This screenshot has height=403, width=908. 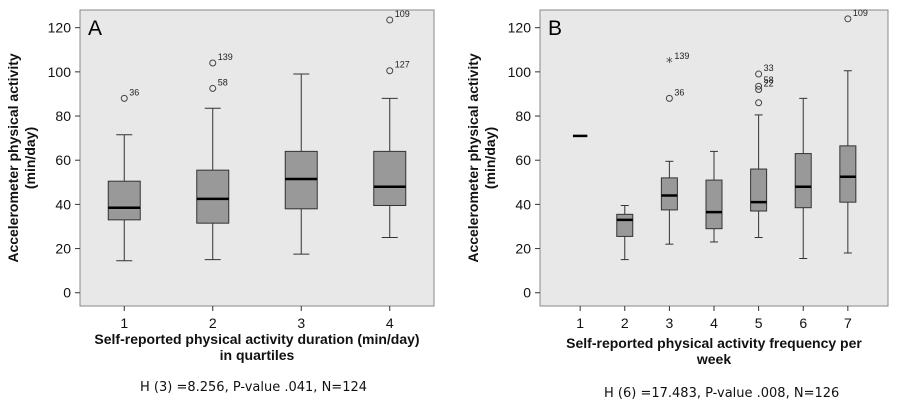 What do you see at coordinates (769, 68) in the screenshot?
I see `outlier-label: 33` at bounding box center [769, 68].